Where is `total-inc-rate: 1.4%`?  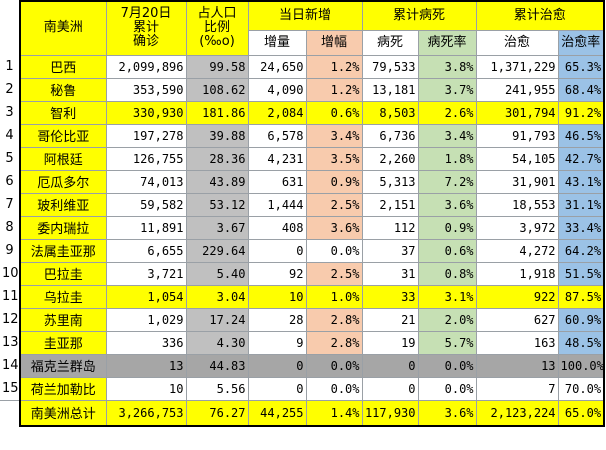 total-inc-rate: 1.4% is located at coordinates (334, 413).